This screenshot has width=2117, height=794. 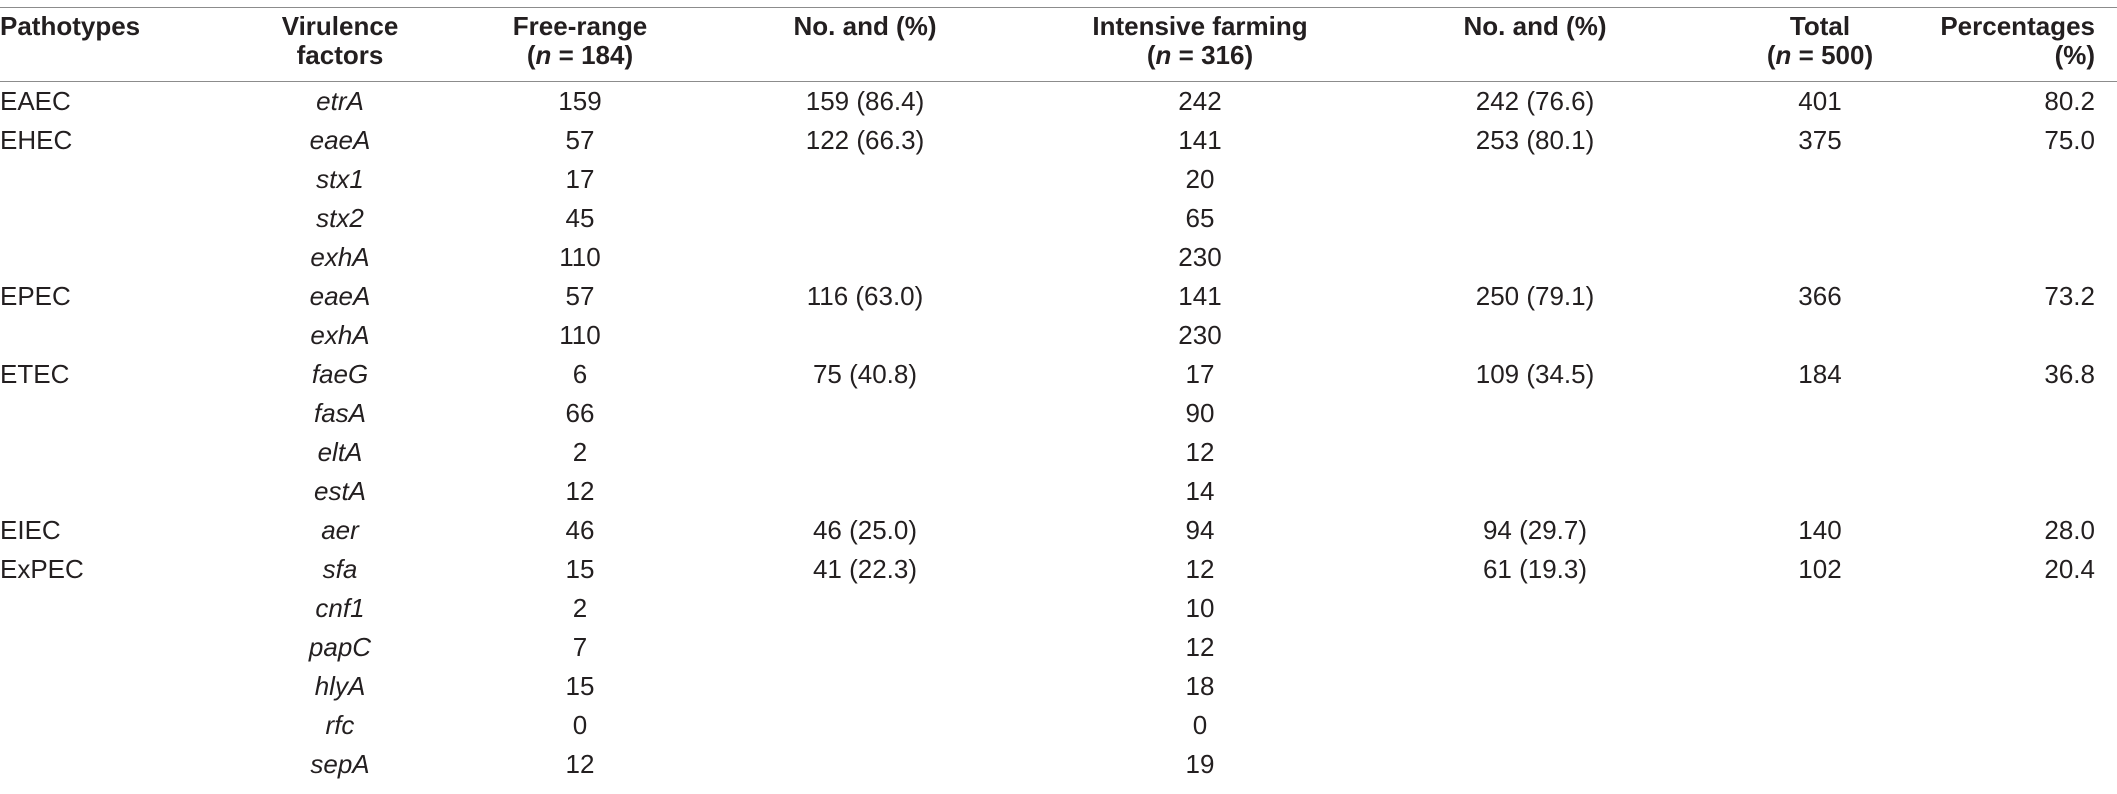 What do you see at coordinates (30, 530) in the screenshot?
I see `pathotype-cell: EIEC` at bounding box center [30, 530].